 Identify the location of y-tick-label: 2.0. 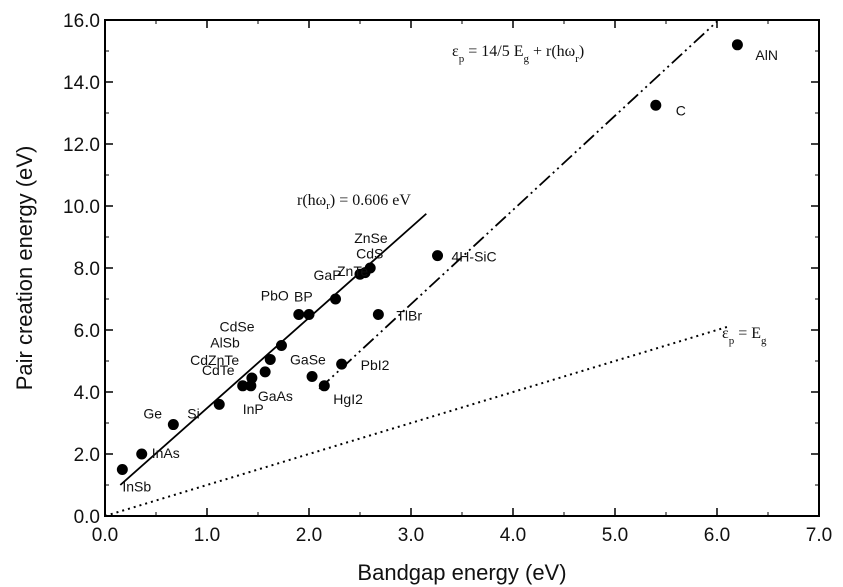
(87, 455).